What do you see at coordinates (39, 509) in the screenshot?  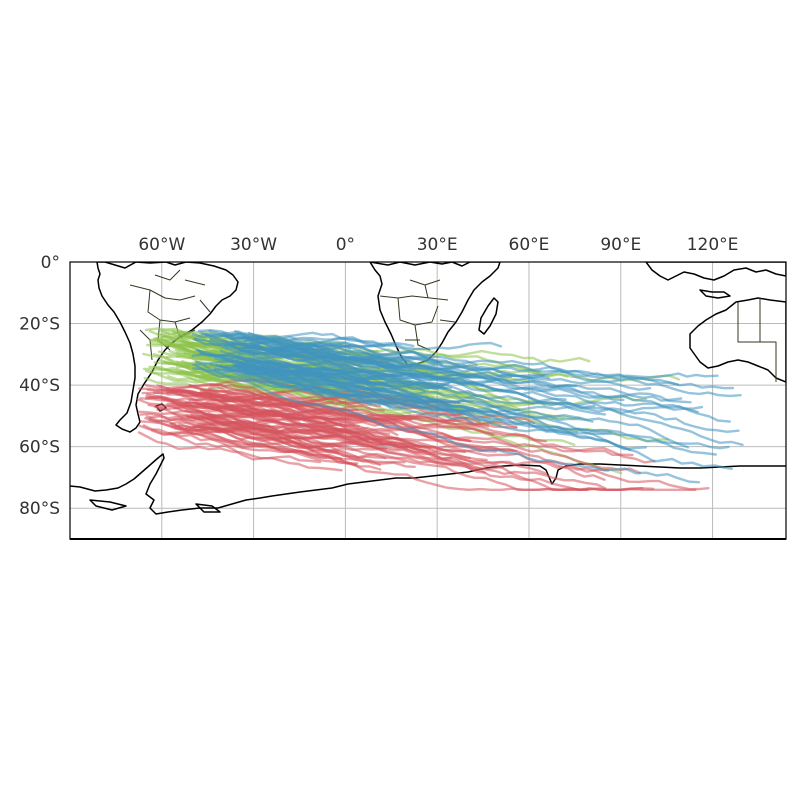 I see `latitude-label: 80°S` at bounding box center [39, 509].